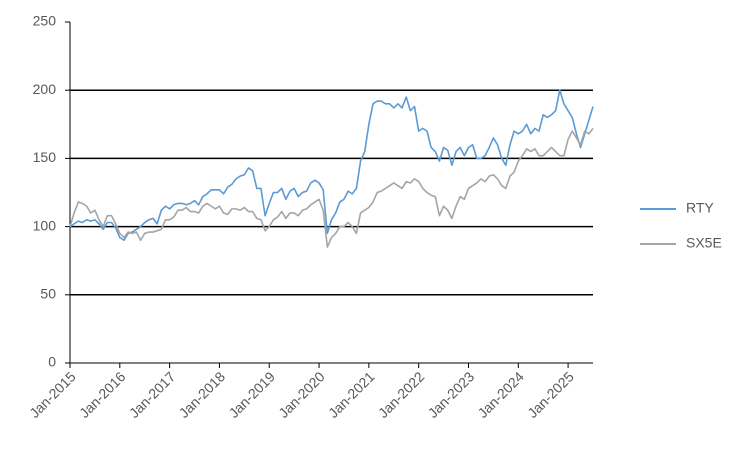 The image size is (745, 459). I want to click on y-tick-label: 100, so click(45, 225).